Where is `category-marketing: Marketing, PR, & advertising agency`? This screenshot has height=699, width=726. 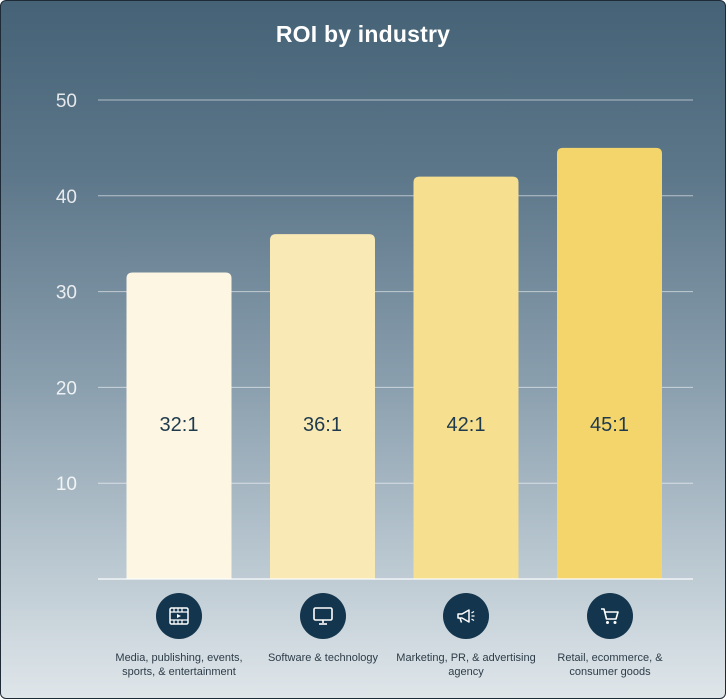
category-marketing: Marketing, PR, & advertising agency is located at coordinates (466, 636).